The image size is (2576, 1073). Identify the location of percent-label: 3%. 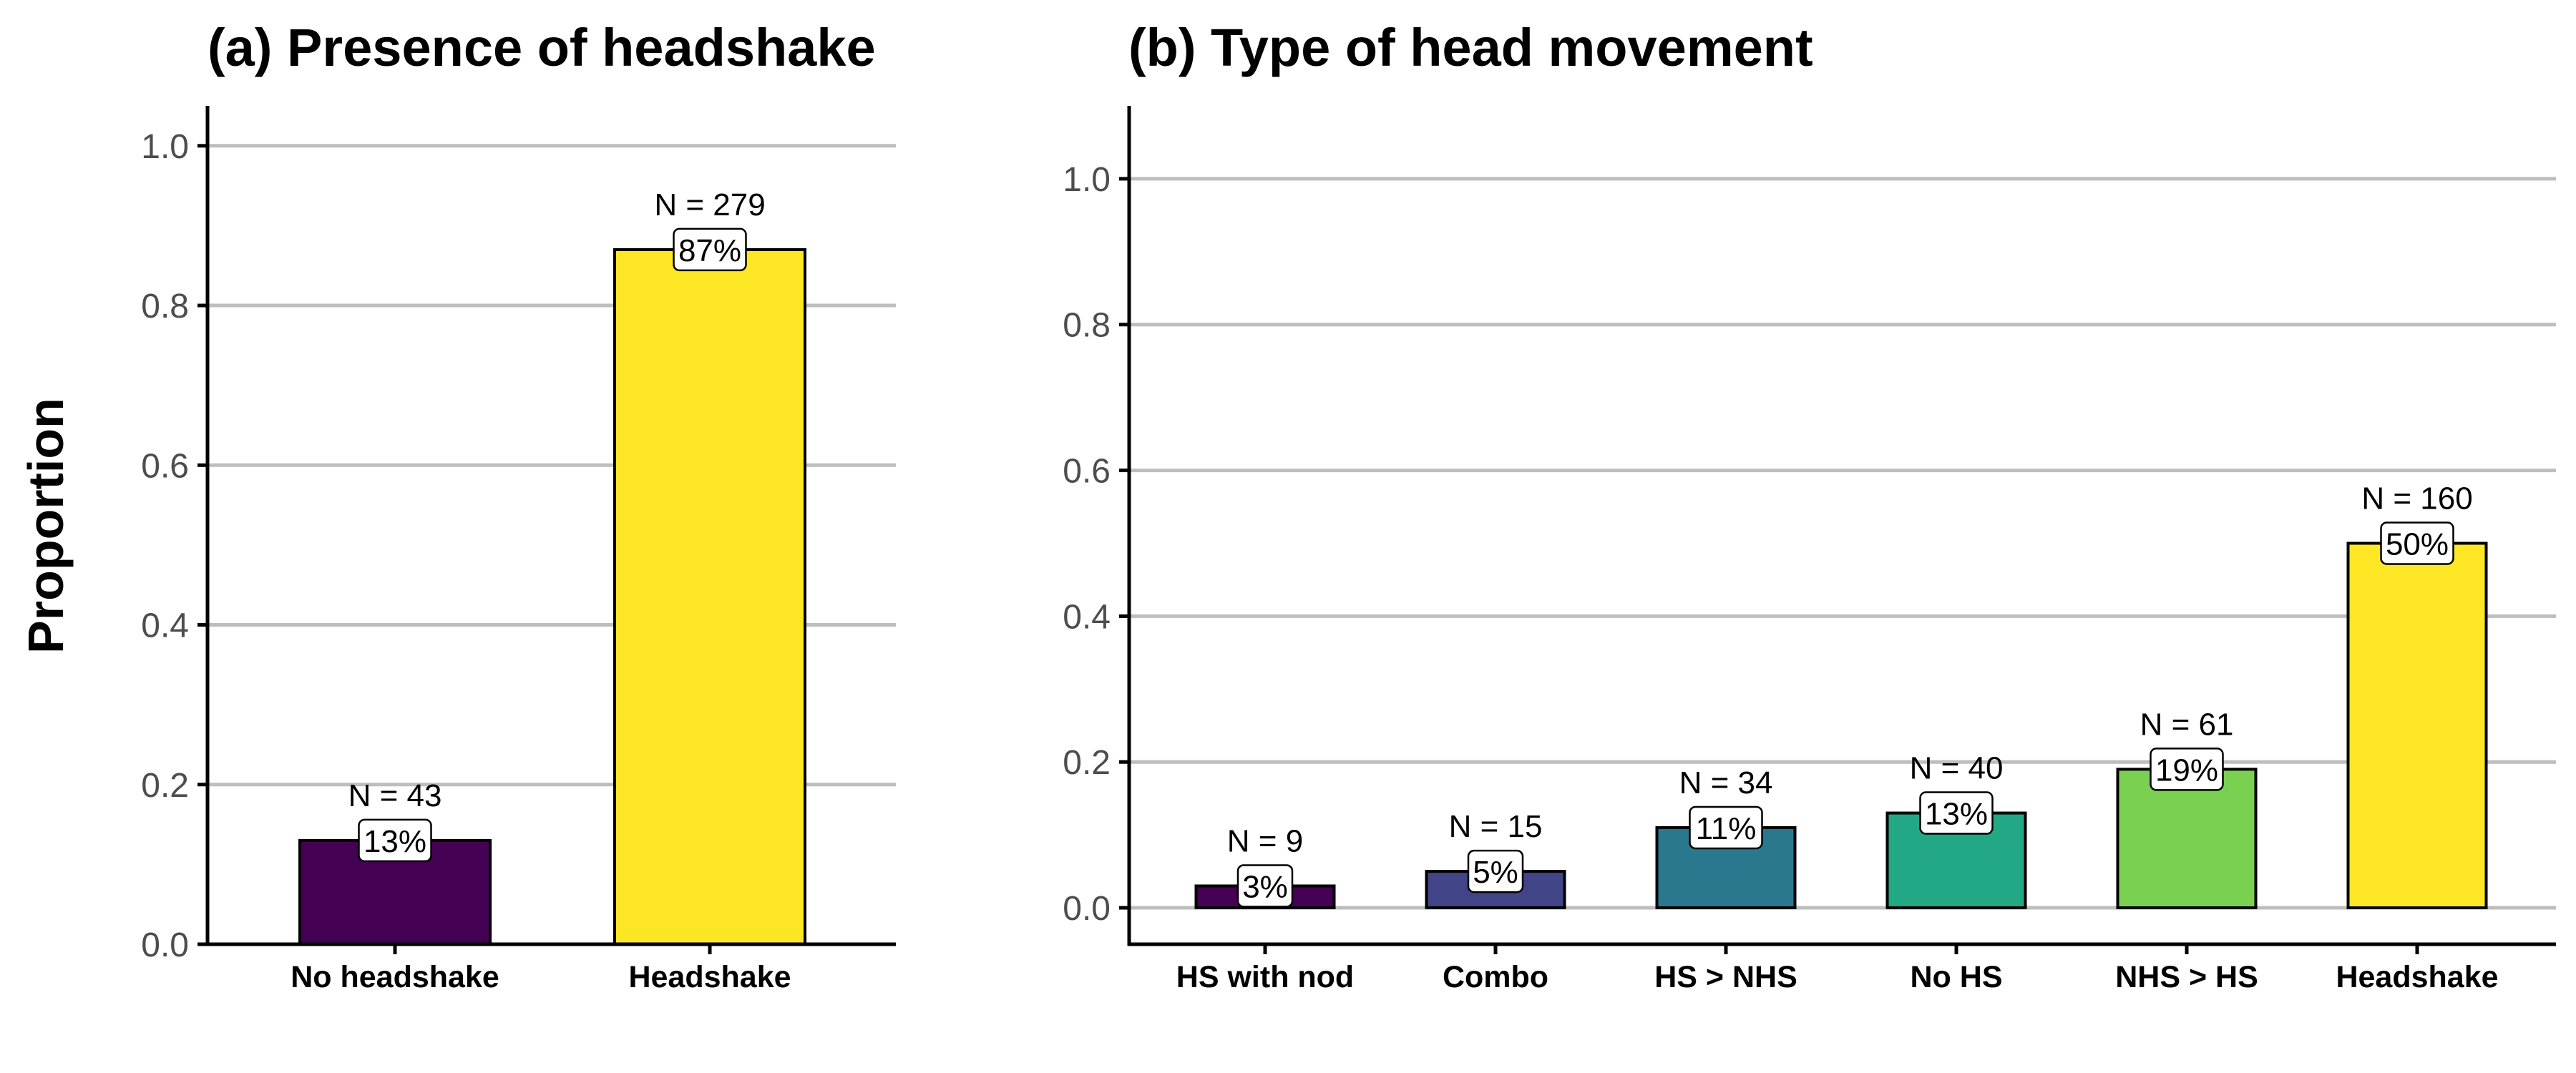
(1265, 886).